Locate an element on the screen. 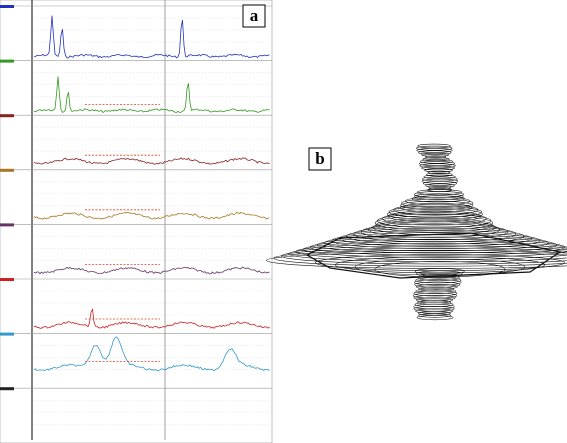 The height and width of the screenshot is (443, 567). panel-b-label: b is located at coordinates (319, 158).